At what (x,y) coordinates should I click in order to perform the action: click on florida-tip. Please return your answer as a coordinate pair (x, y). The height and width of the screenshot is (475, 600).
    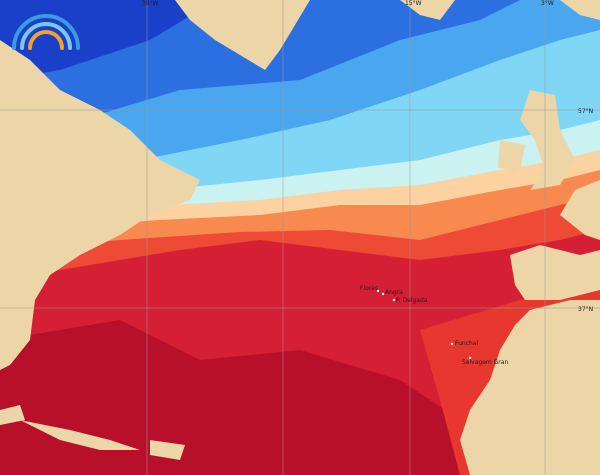
    Looking at the image, I should click on (12, 415).